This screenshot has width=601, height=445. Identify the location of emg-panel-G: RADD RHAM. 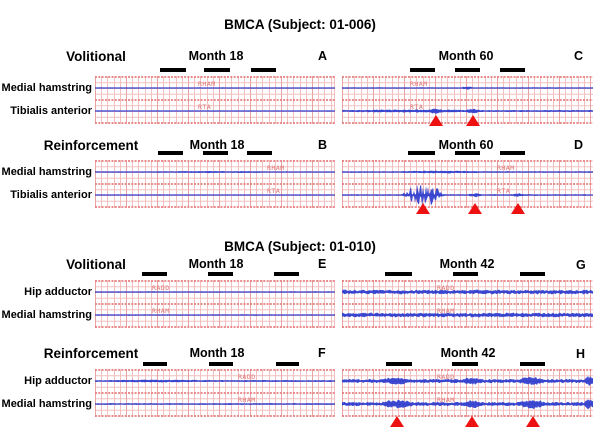
(467, 304).